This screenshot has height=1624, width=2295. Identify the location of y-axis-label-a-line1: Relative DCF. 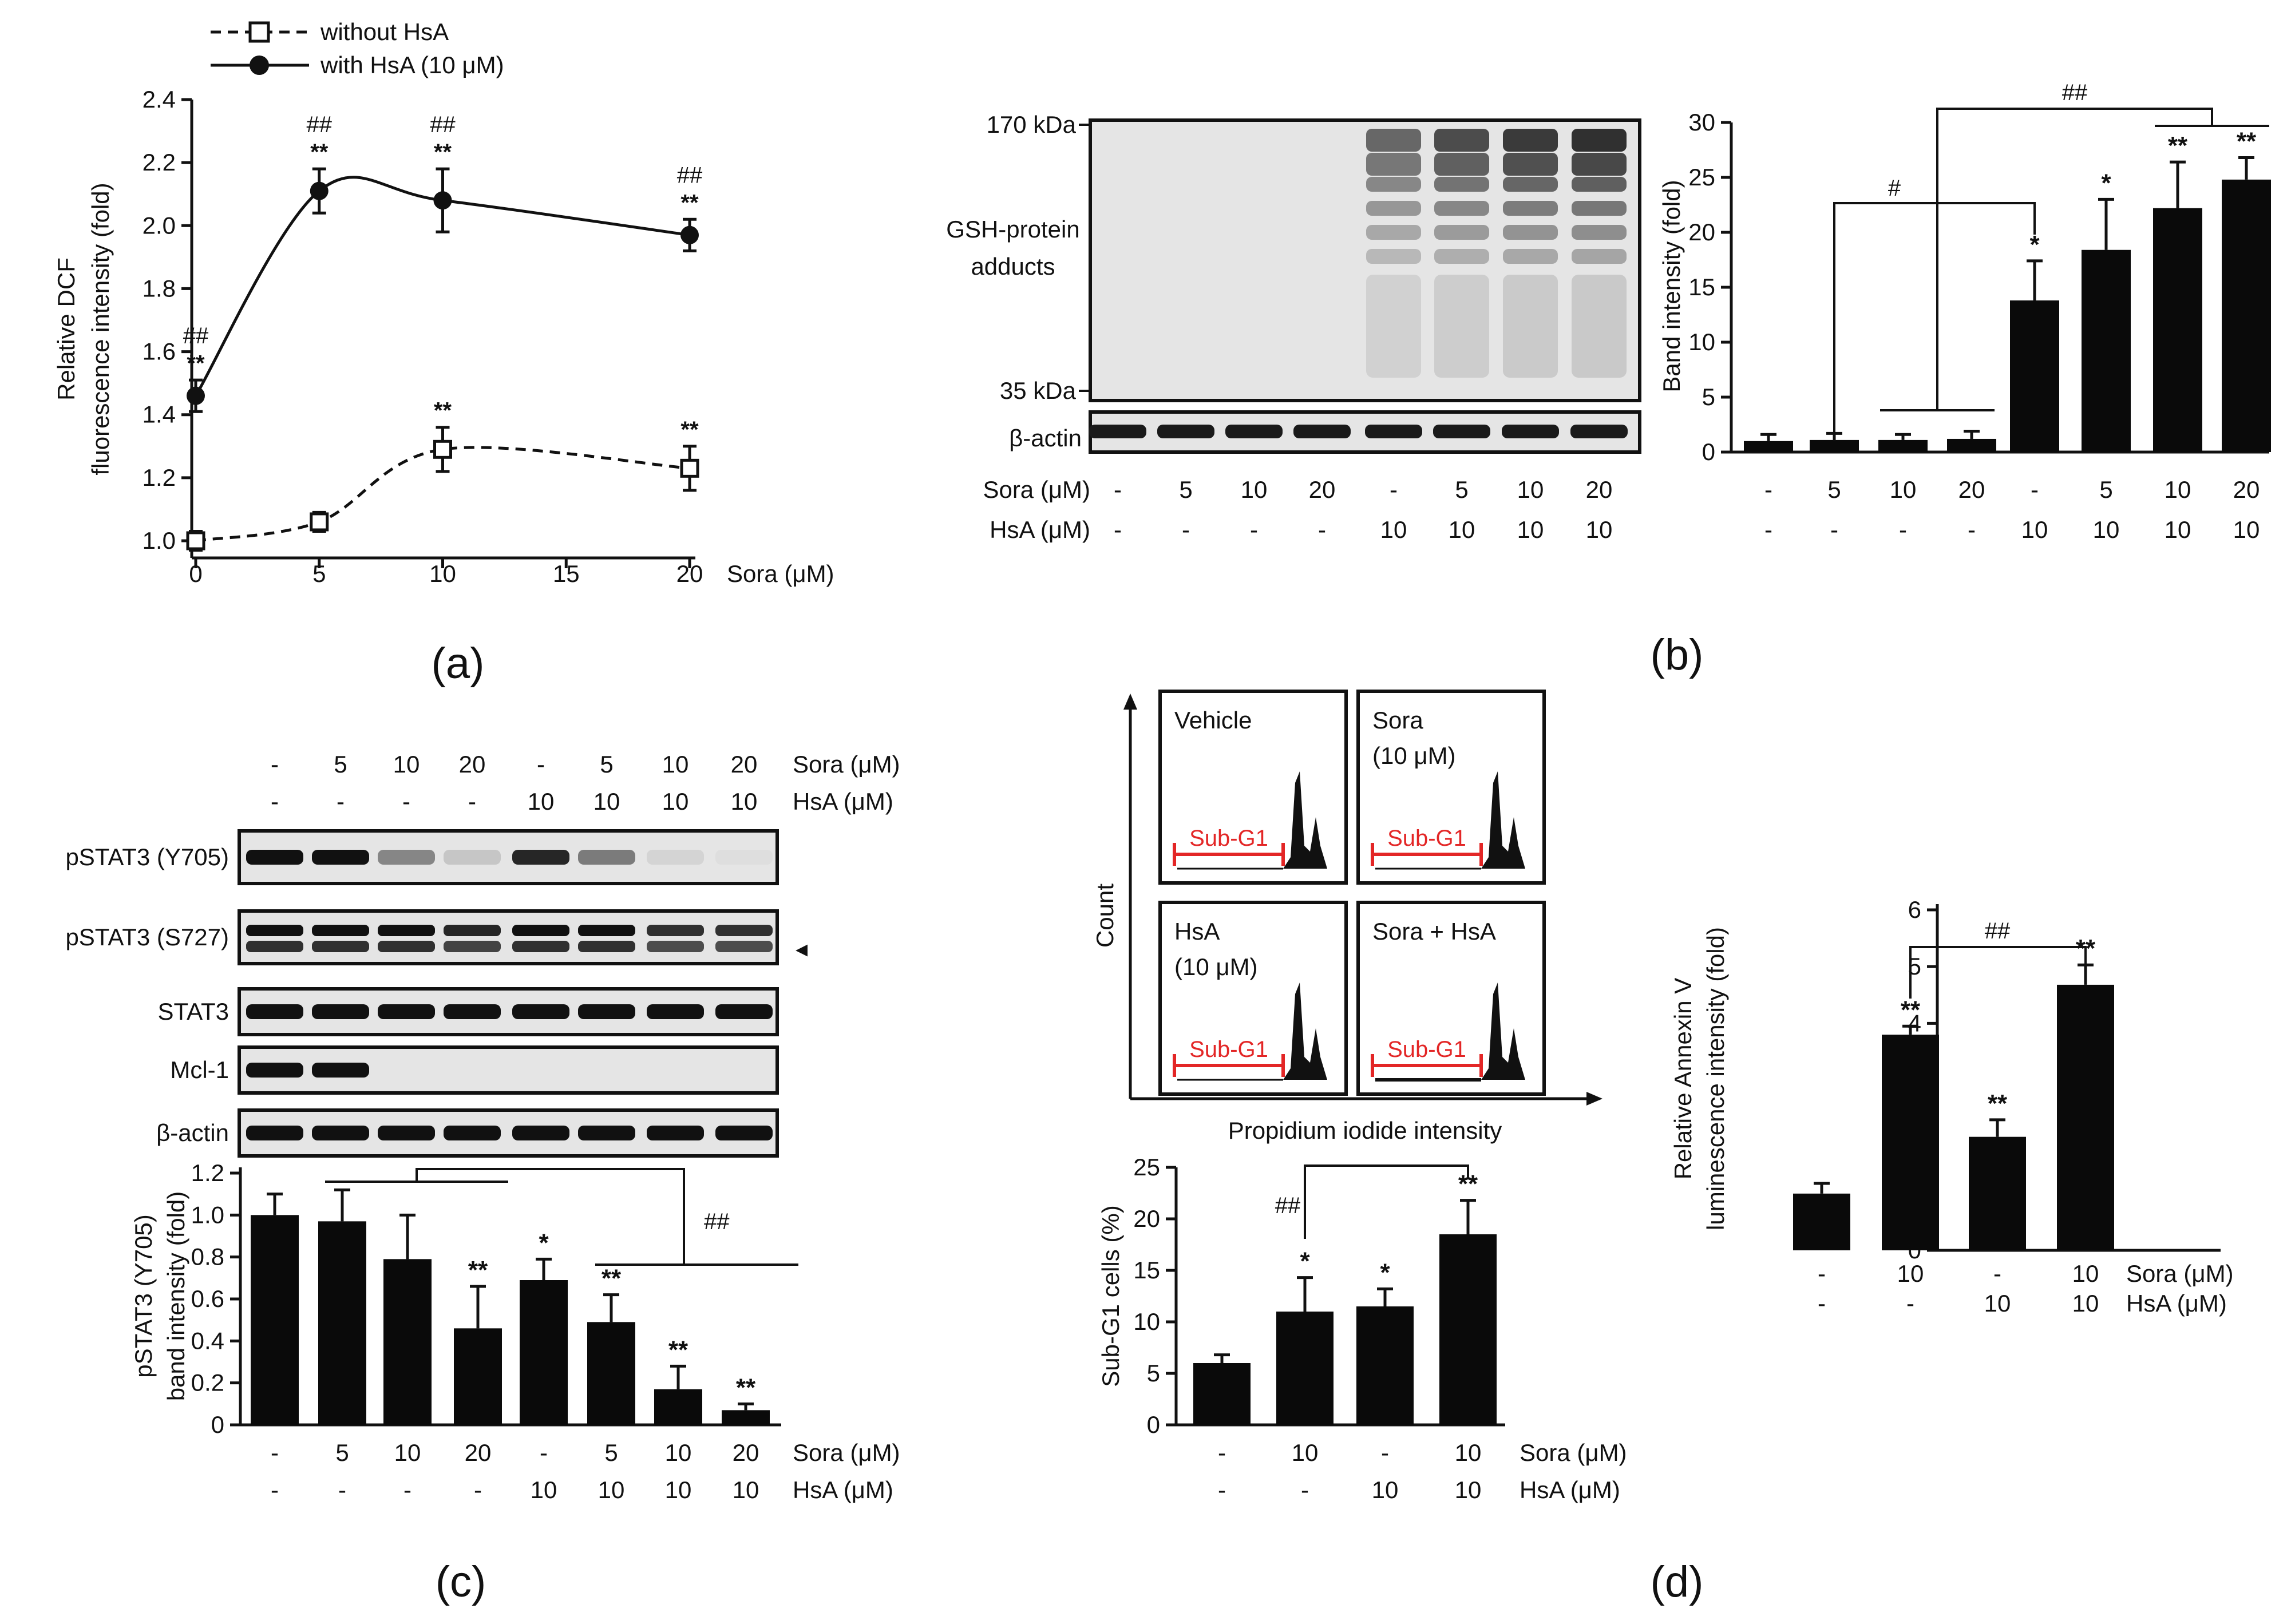
(66, 329).